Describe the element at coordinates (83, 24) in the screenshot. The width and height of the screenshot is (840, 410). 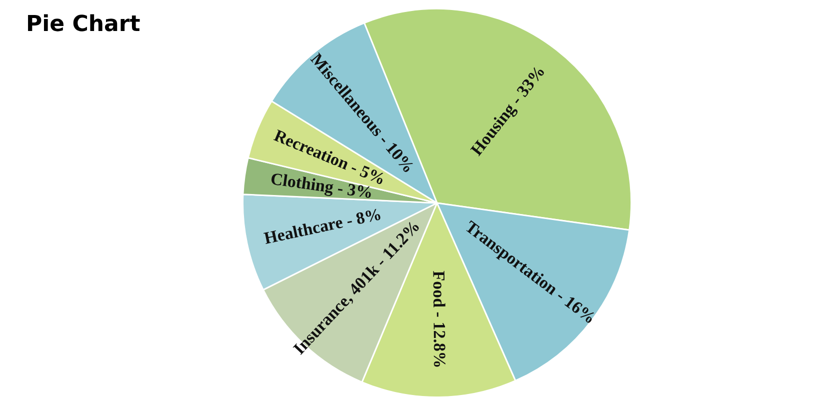
I see `chart-title: Pie Chart` at that location.